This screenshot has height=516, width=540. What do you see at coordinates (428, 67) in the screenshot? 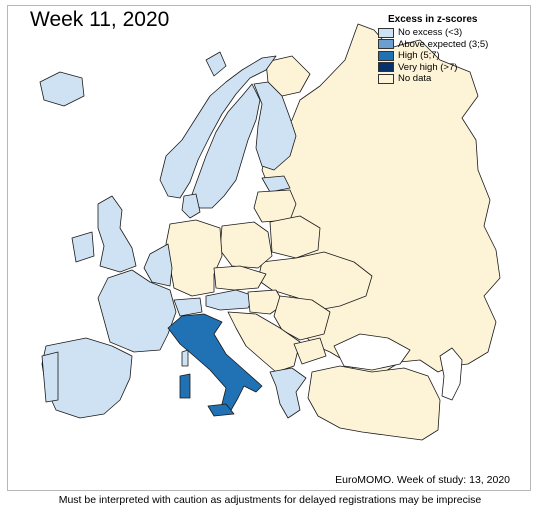
I see `legend-label: Very high (>7)` at bounding box center [428, 67].